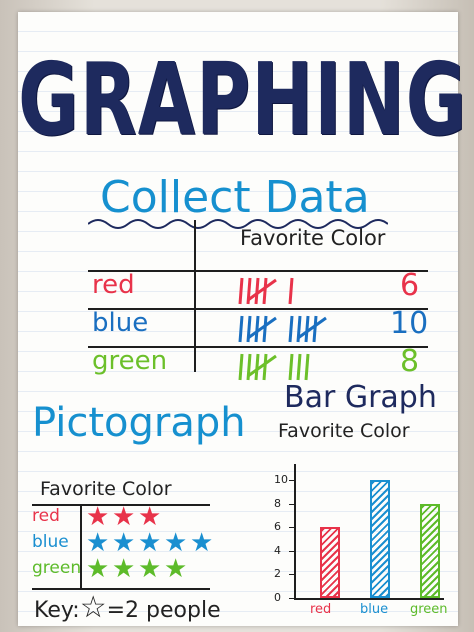 The height and width of the screenshot is (632, 474). What do you see at coordinates (130, 361) in the screenshot?
I see `tally-row-label: green` at bounding box center [130, 361].